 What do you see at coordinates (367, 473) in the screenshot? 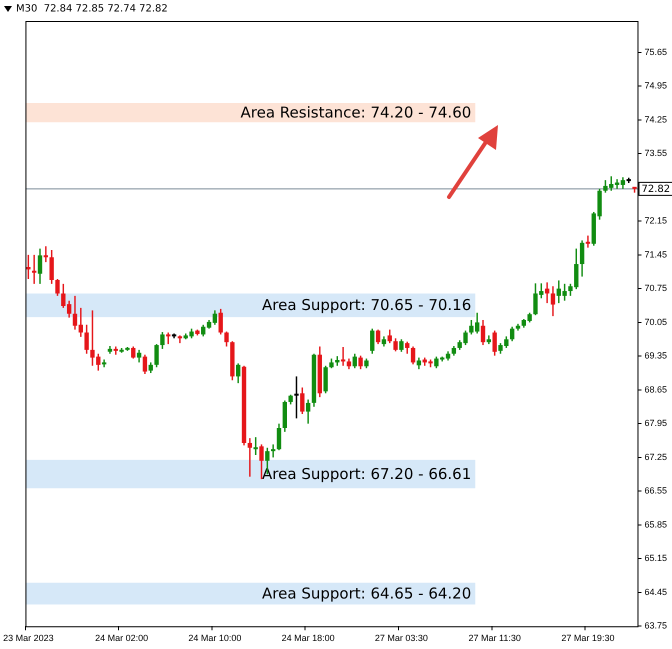
I see `band-label: Area Support: 67.20 - 66.61` at bounding box center [367, 473].